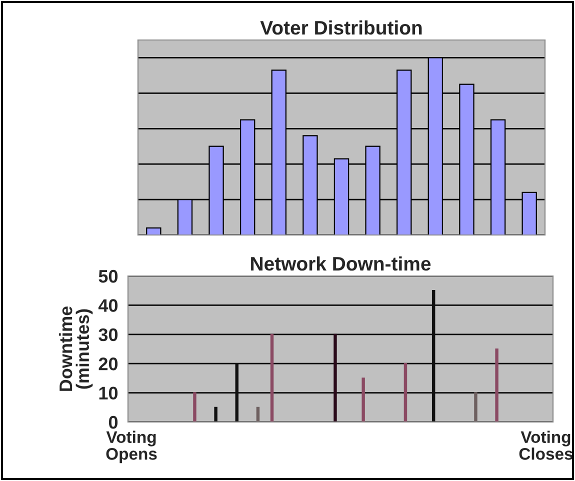 This screenshot has height=481, width=575. I want to click on y-tick-label: 0, so click(113, 422).